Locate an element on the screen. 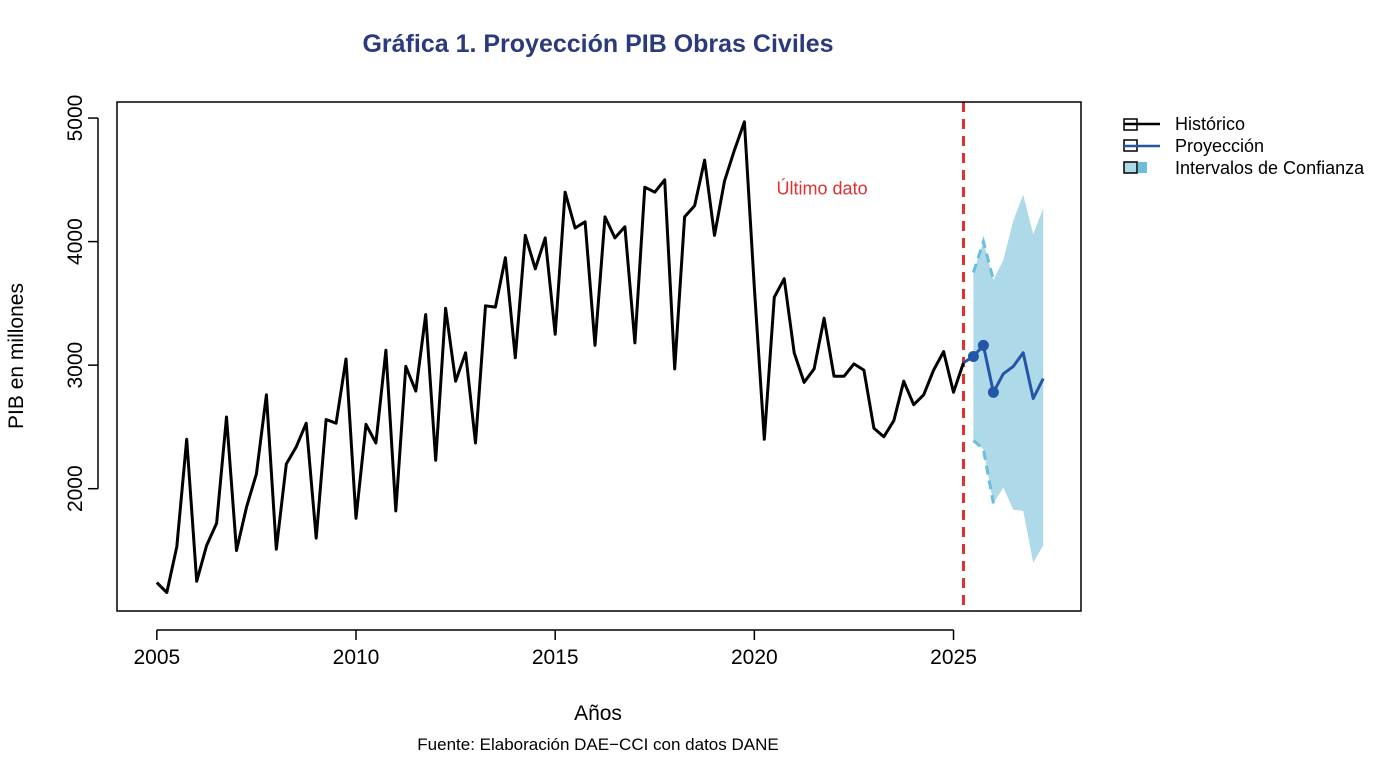 The height and width of the screenshot is (778, 1398). band-upper-edge is located at coordinates (983, 258).